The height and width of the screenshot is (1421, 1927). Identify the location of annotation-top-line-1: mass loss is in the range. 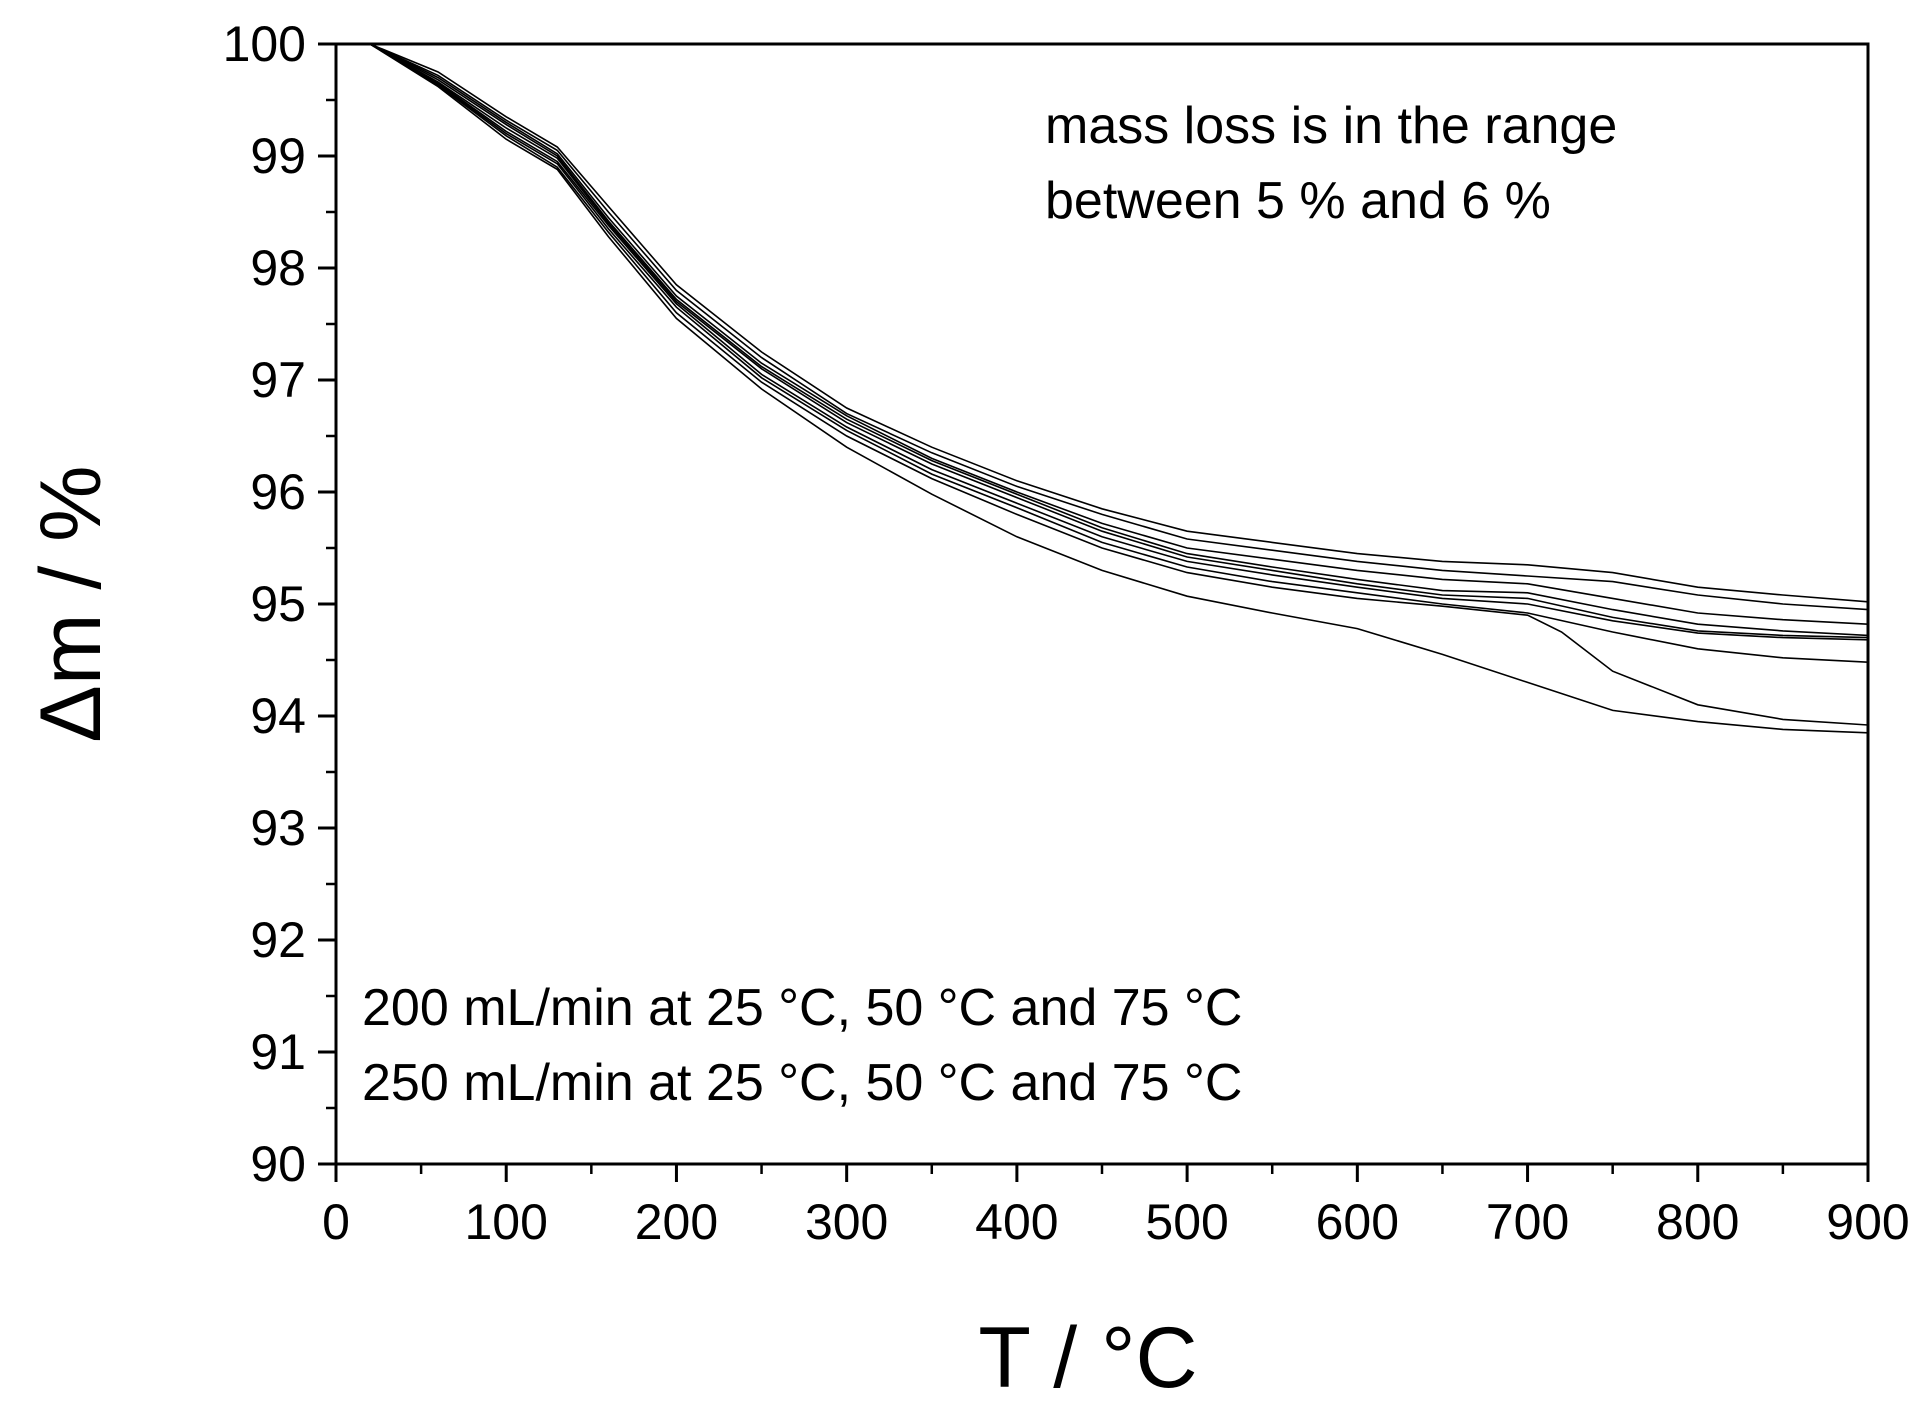
(1331, 126).